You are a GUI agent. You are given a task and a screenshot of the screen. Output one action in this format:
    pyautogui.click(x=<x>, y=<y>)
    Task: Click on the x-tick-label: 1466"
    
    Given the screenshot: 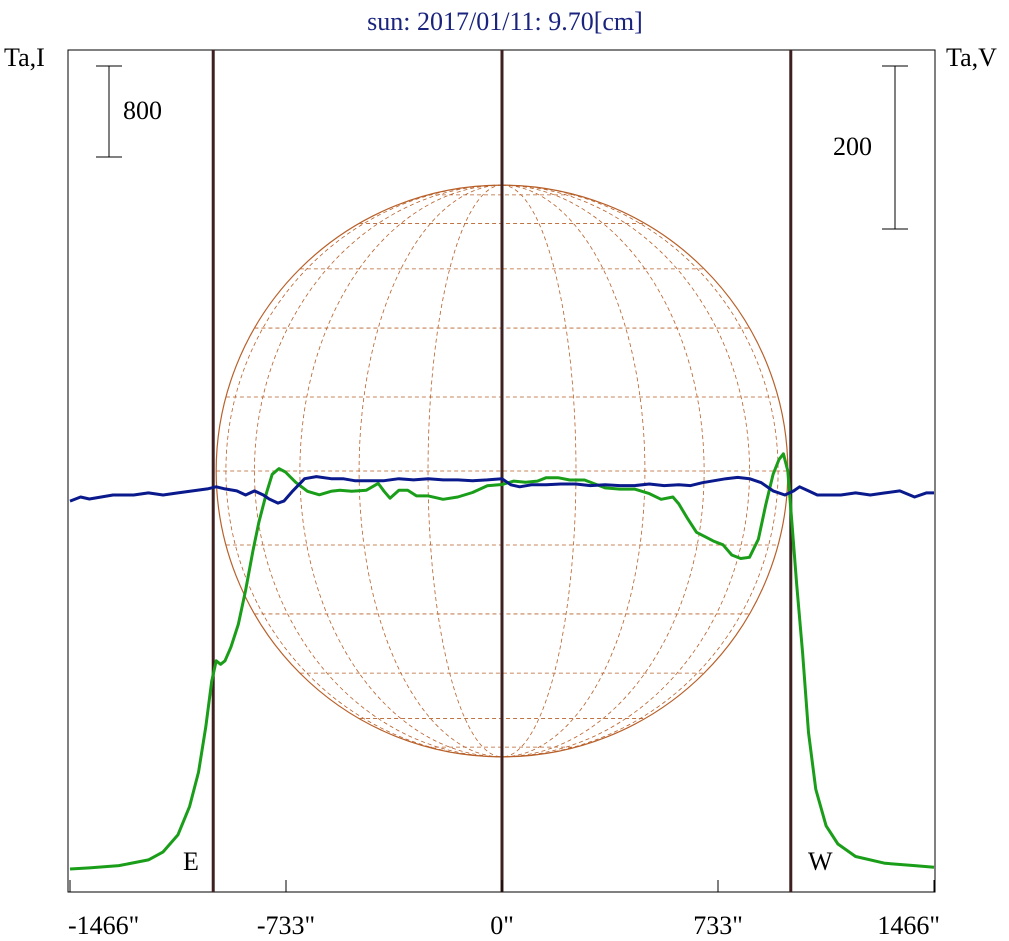 What is the action you would take?
    pyautogui.click(x=908, y=925)
    